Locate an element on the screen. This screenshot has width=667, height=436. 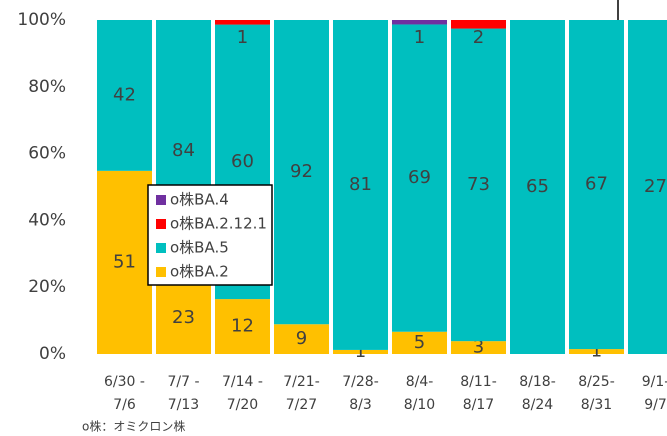
data-label: 12 is located at coordinates (242, 326).